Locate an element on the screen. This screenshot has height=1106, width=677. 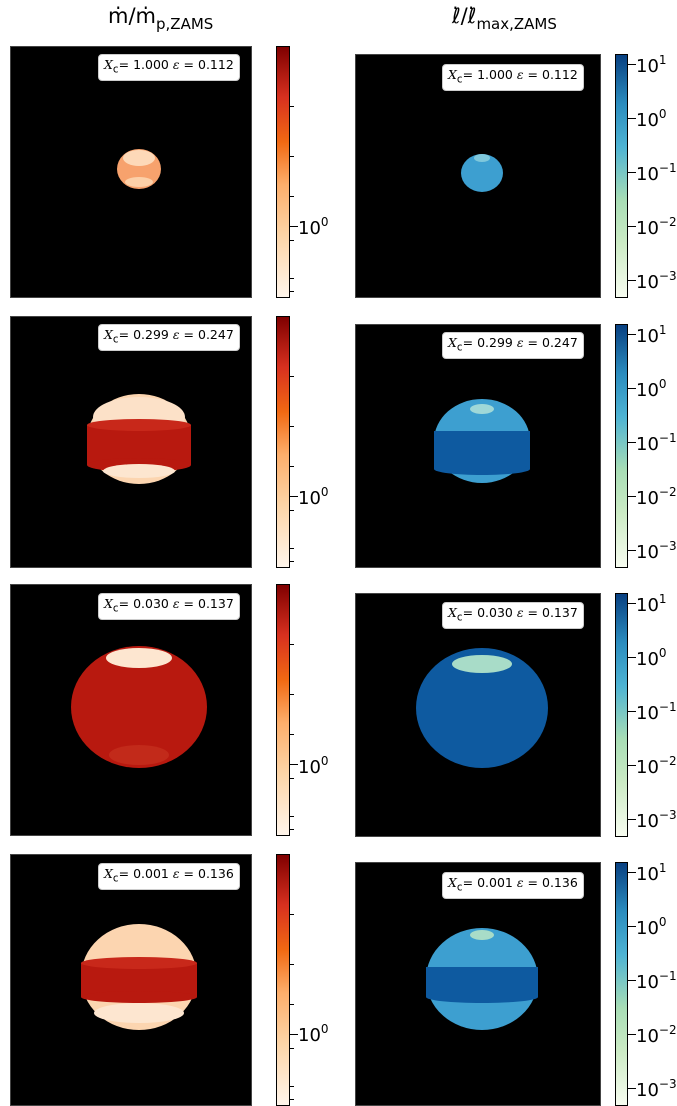
right-colorbar-label-row-2-d: 10−2 is located at coordinates (656, 497).